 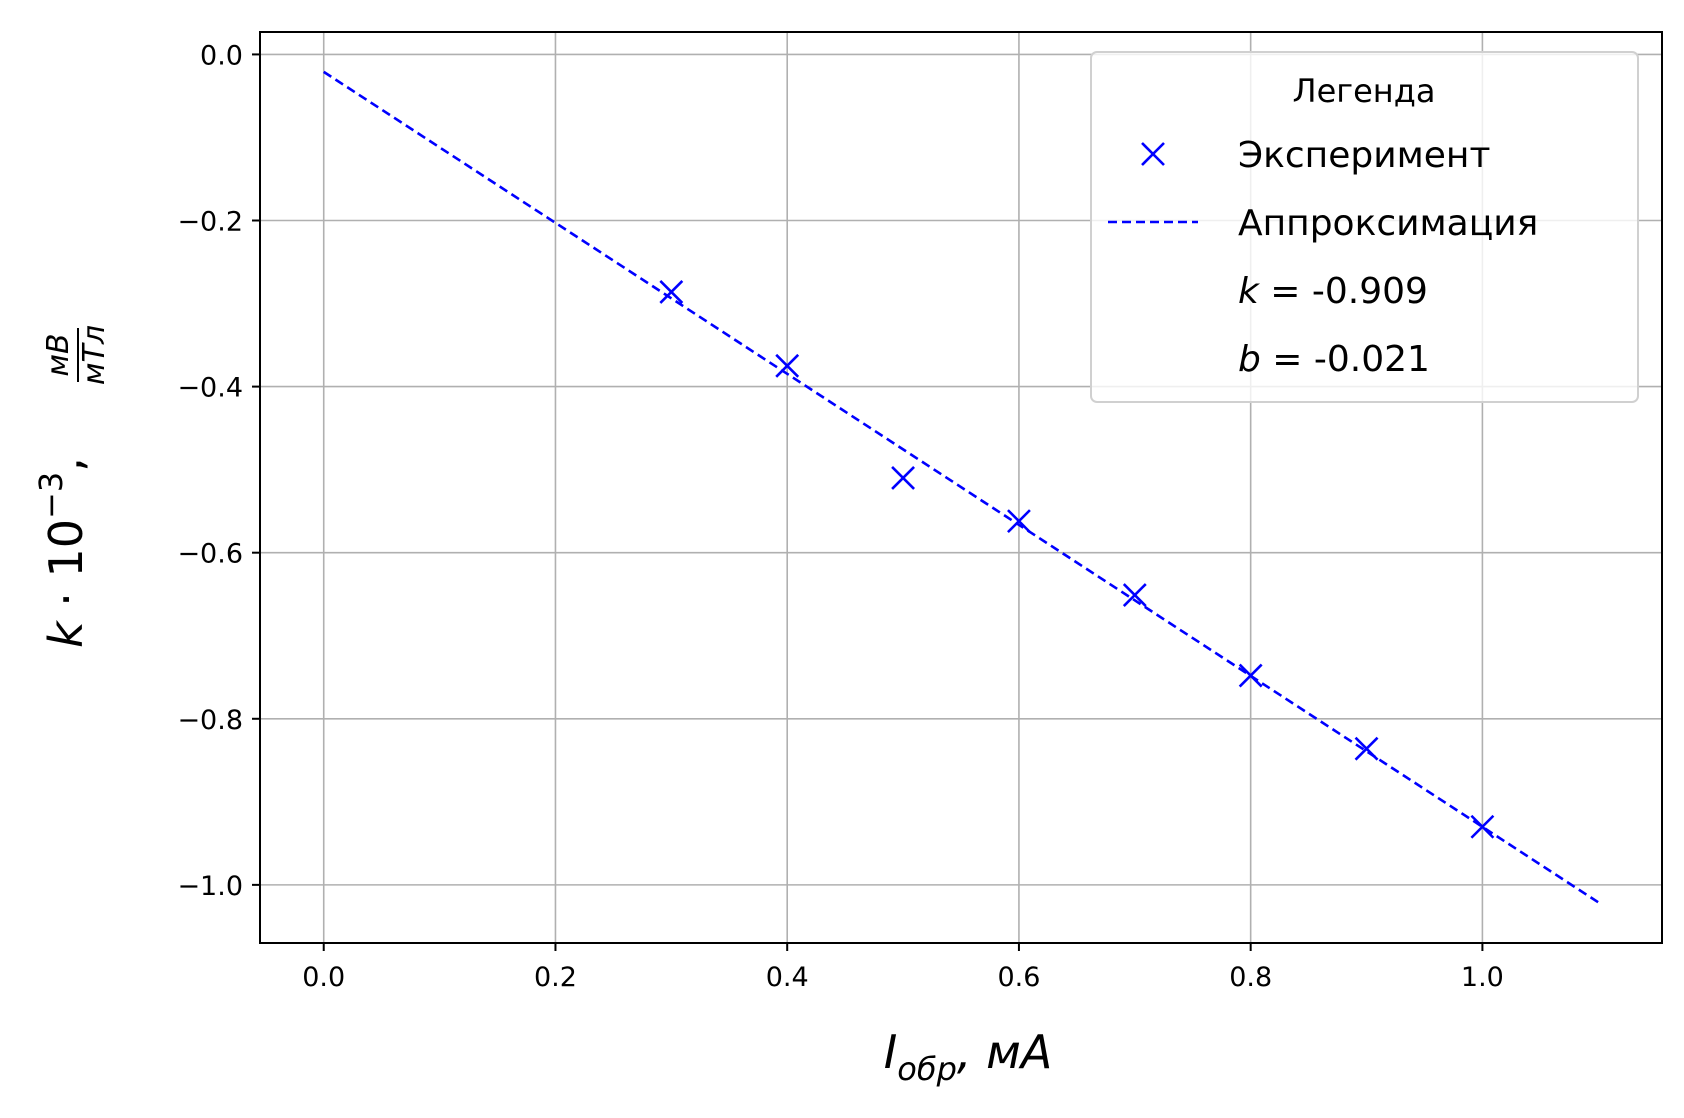 I want to click on x-tick-label: 0.6, so click(x=1018, y=977).